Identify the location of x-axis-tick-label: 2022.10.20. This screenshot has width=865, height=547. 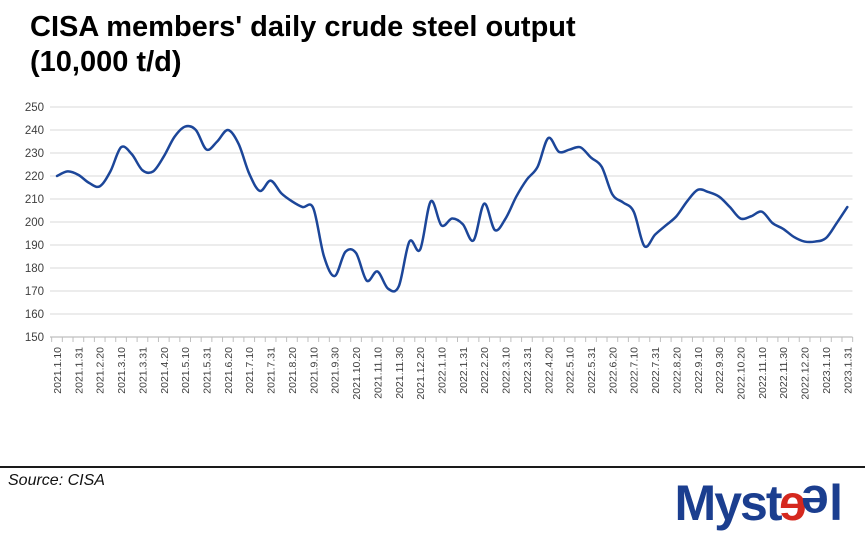
(742, 373).